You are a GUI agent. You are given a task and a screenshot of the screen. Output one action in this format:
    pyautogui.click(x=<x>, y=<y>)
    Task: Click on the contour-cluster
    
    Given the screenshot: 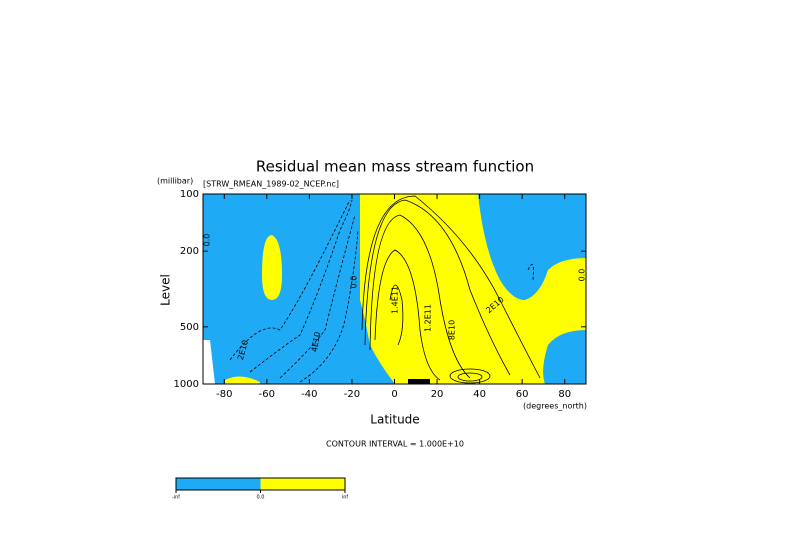 What is the action you would take?
    pyautogui.click(x=419, y=381)
    